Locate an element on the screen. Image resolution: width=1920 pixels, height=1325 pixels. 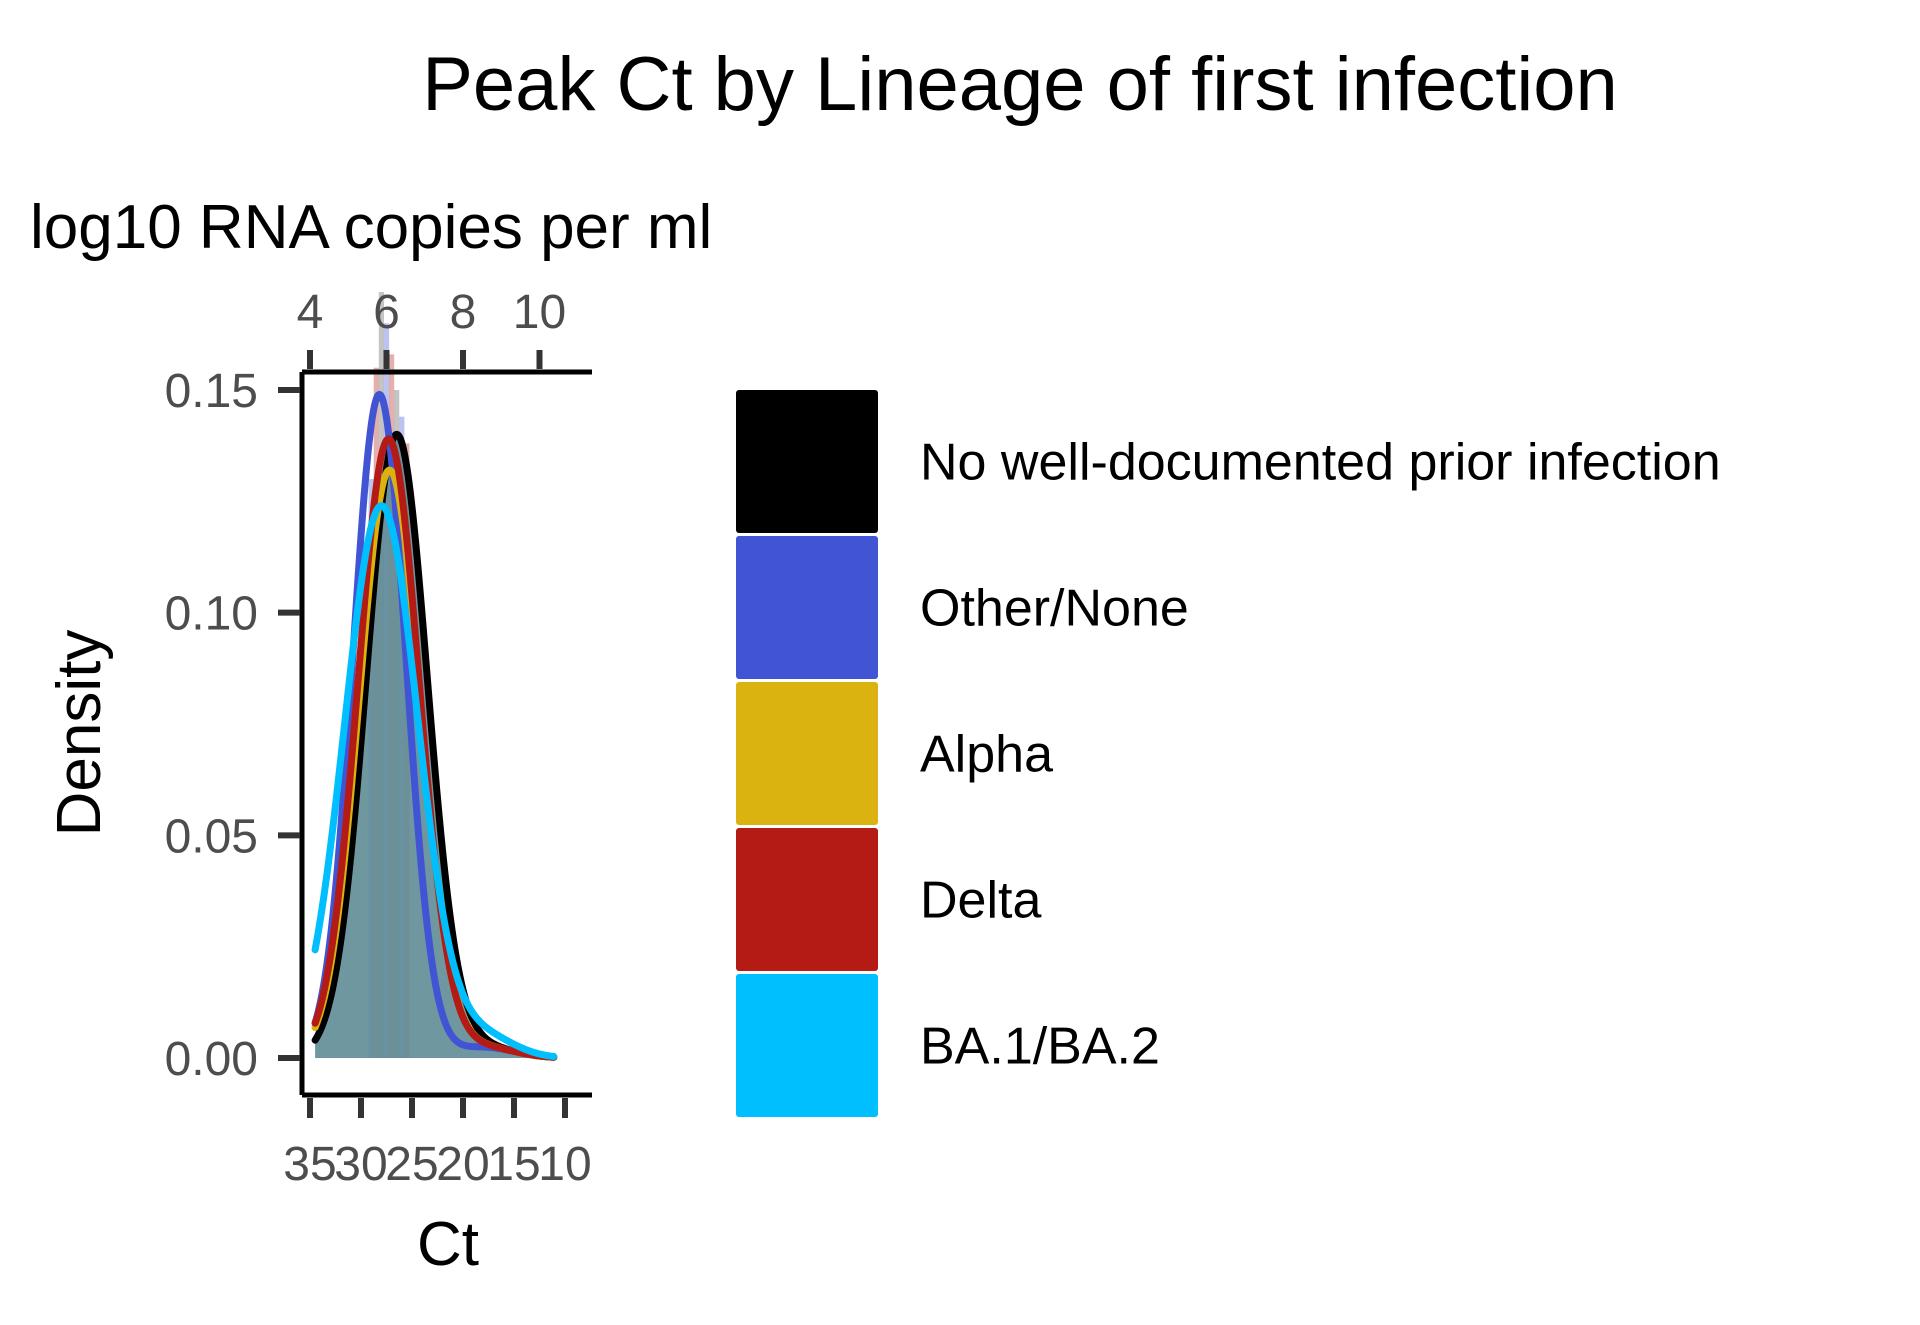
x-tick-label: 35 is located at coordinates (309, 1164).